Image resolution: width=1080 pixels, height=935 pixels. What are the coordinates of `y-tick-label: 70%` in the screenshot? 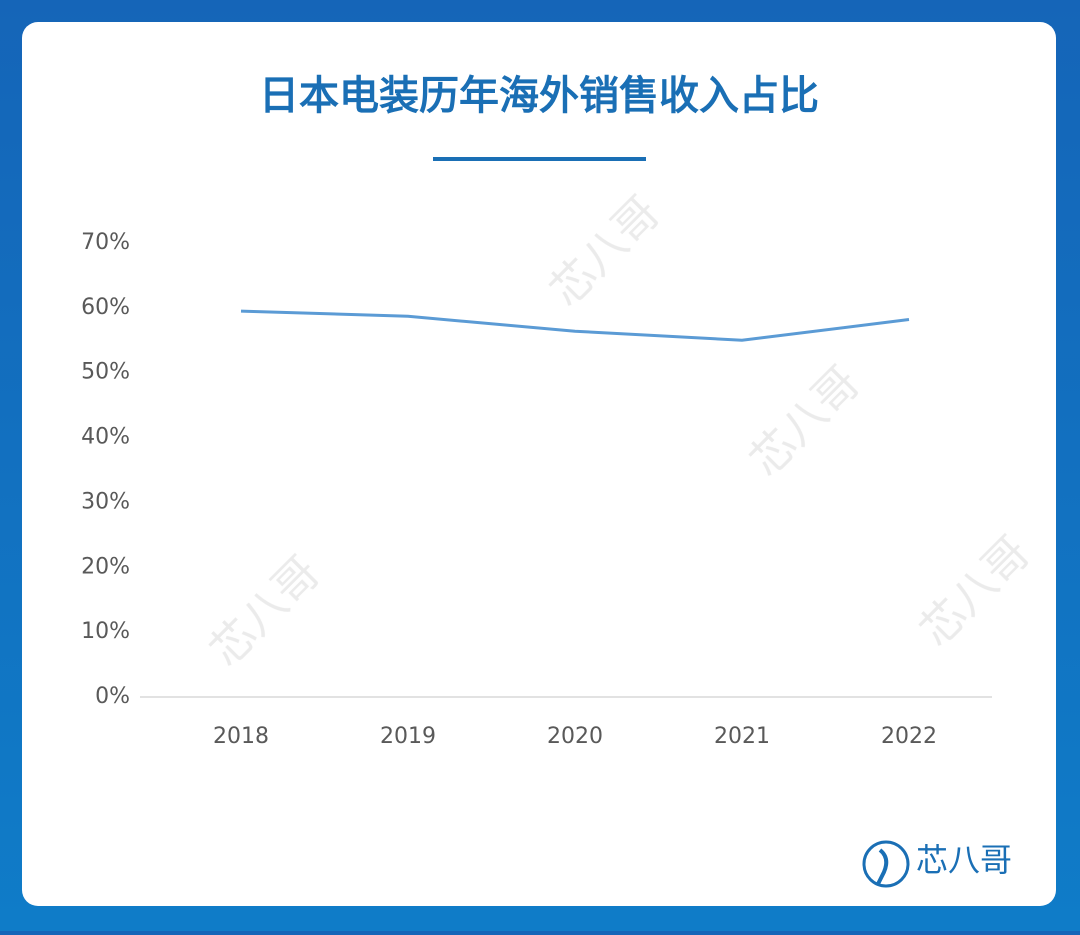 It's located at (105, 242).